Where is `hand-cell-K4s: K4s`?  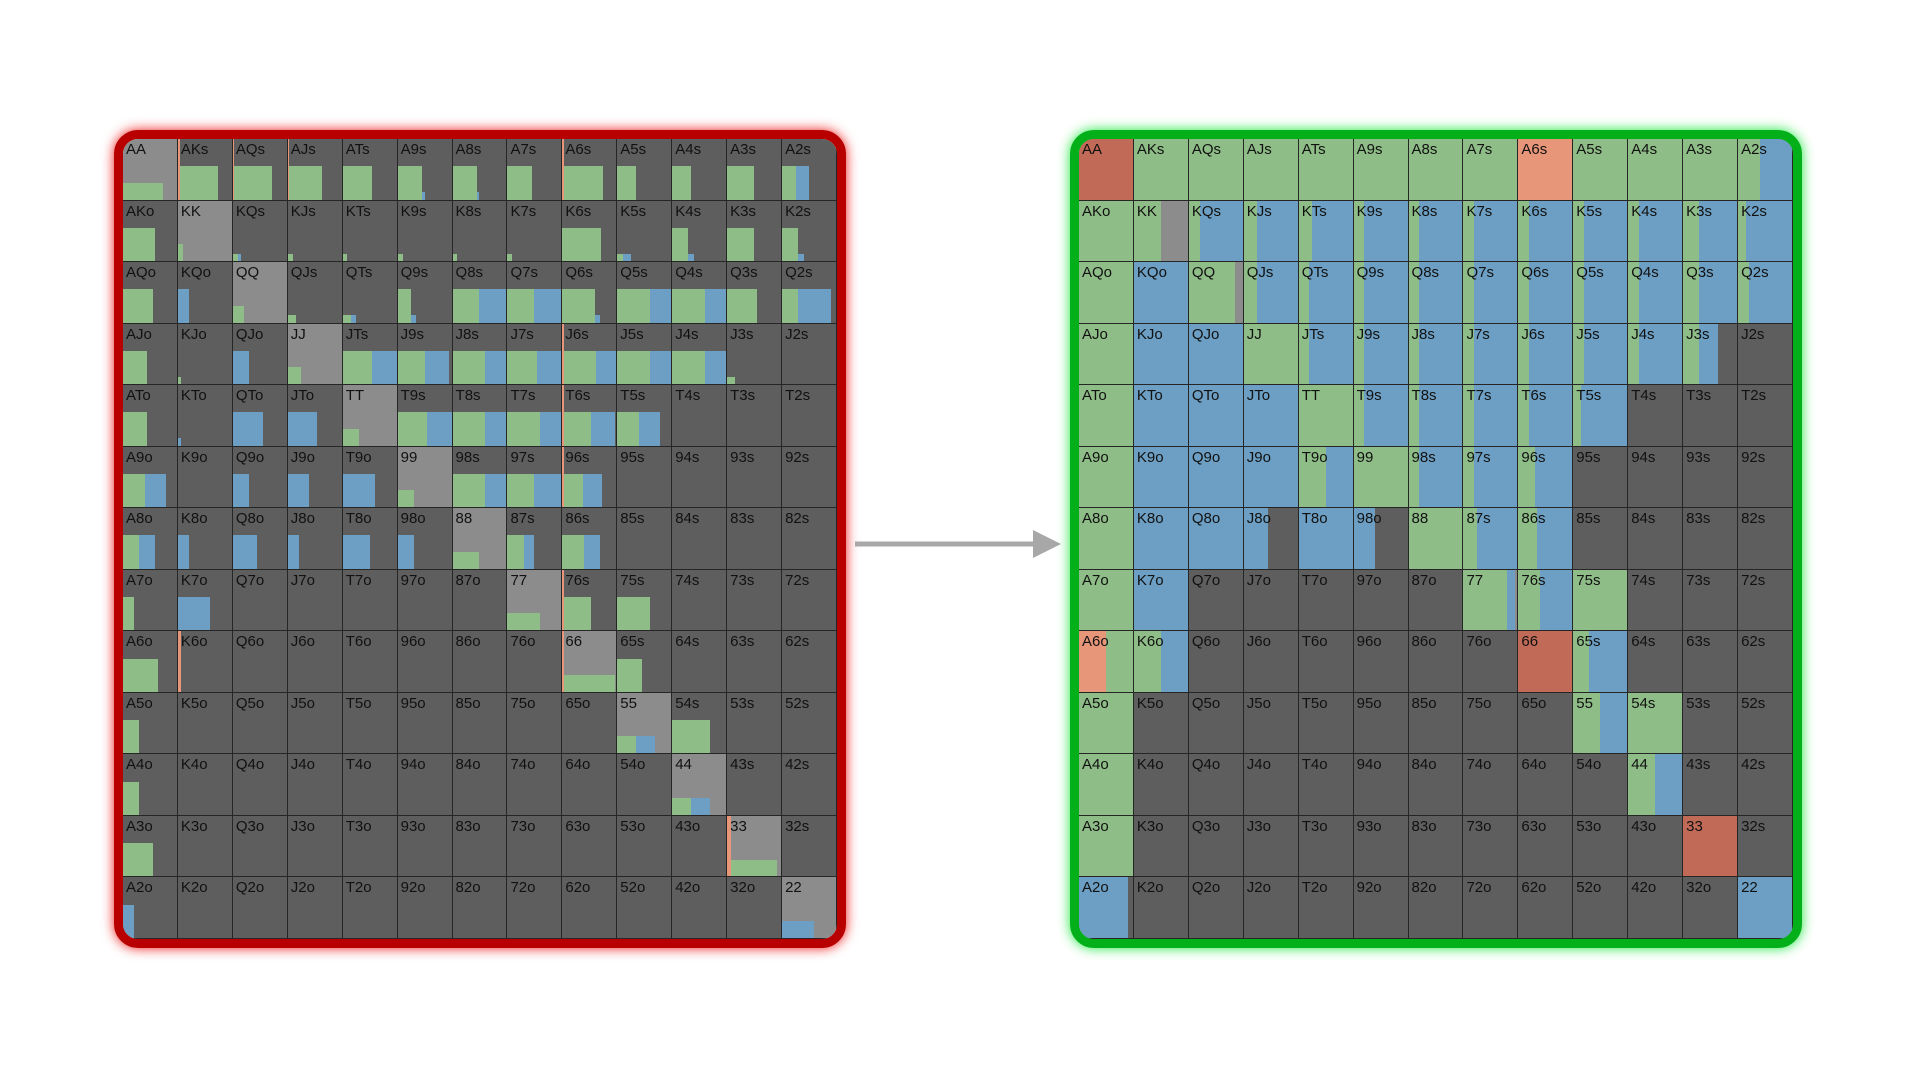 hand-cell-K4s: K4s is located at coordinates (700, 231).